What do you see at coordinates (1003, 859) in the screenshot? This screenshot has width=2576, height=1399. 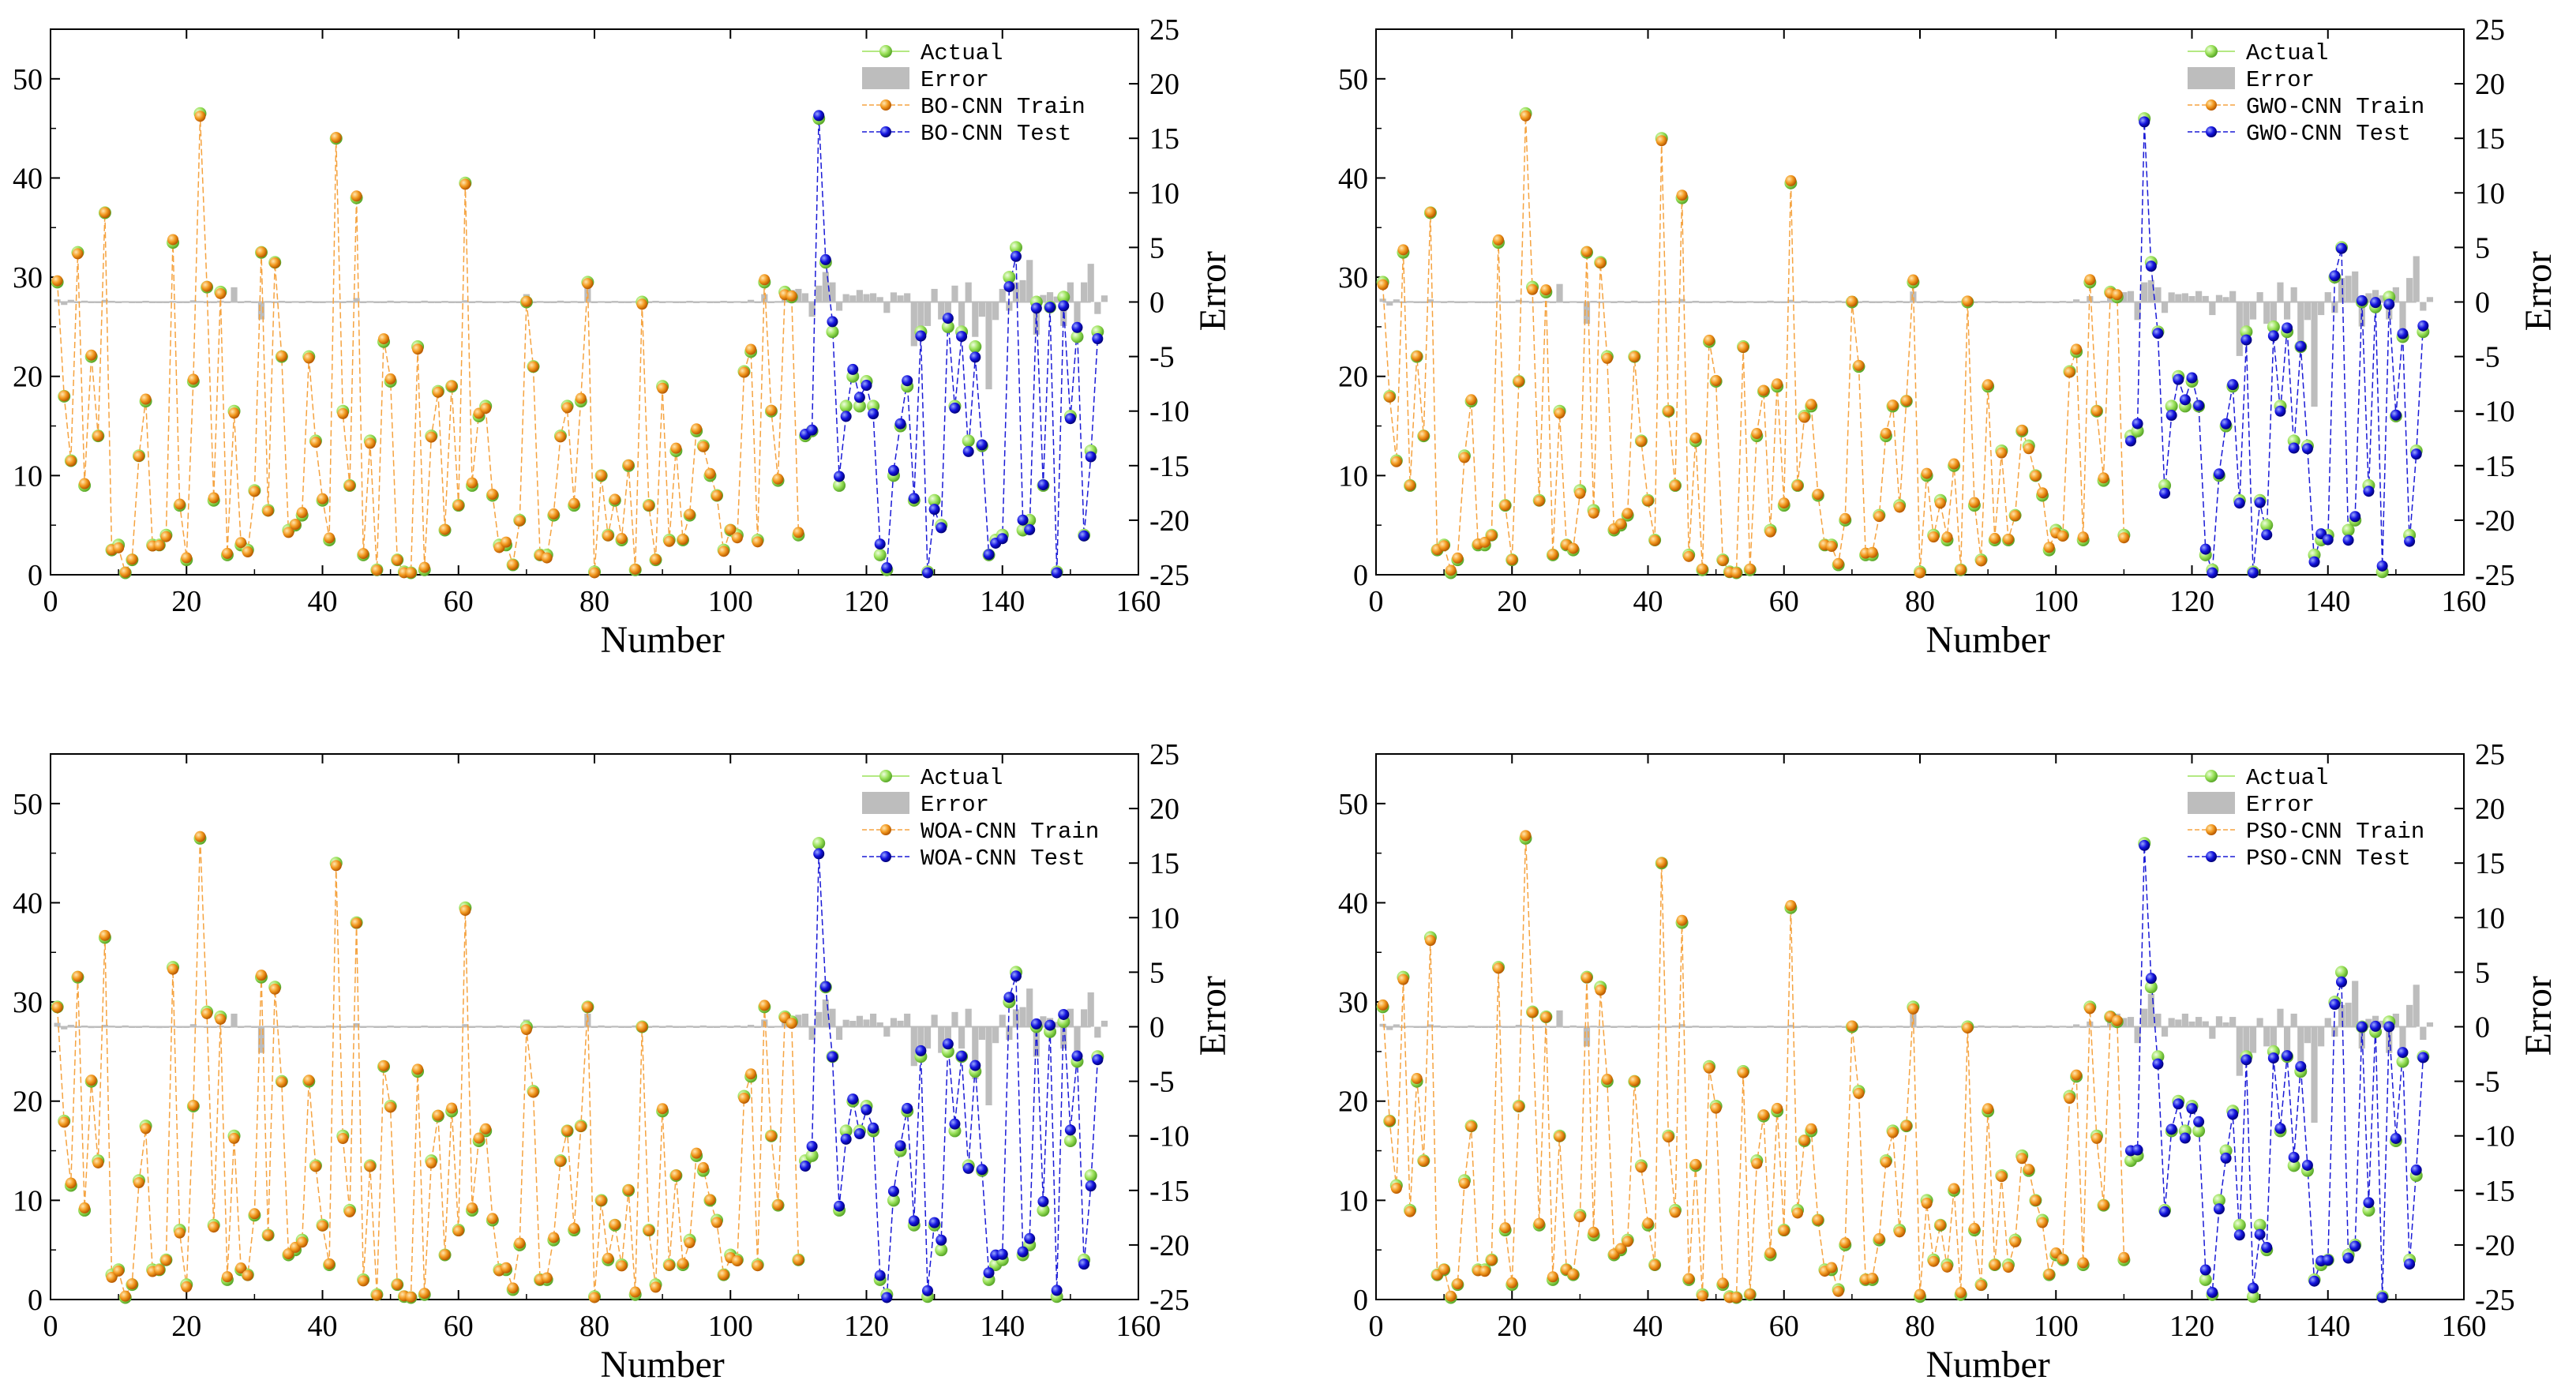 I see `legend-label: WOA-CNN Test` at bounding box center [1003, 859].